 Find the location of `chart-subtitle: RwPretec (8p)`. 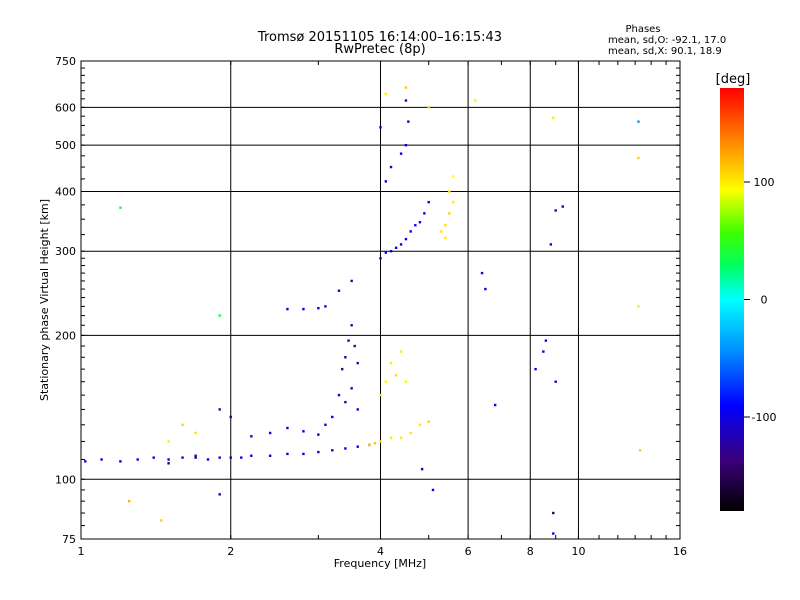

chart-subtitle: RwPretec (8p) is located at coordinates (379, 49).